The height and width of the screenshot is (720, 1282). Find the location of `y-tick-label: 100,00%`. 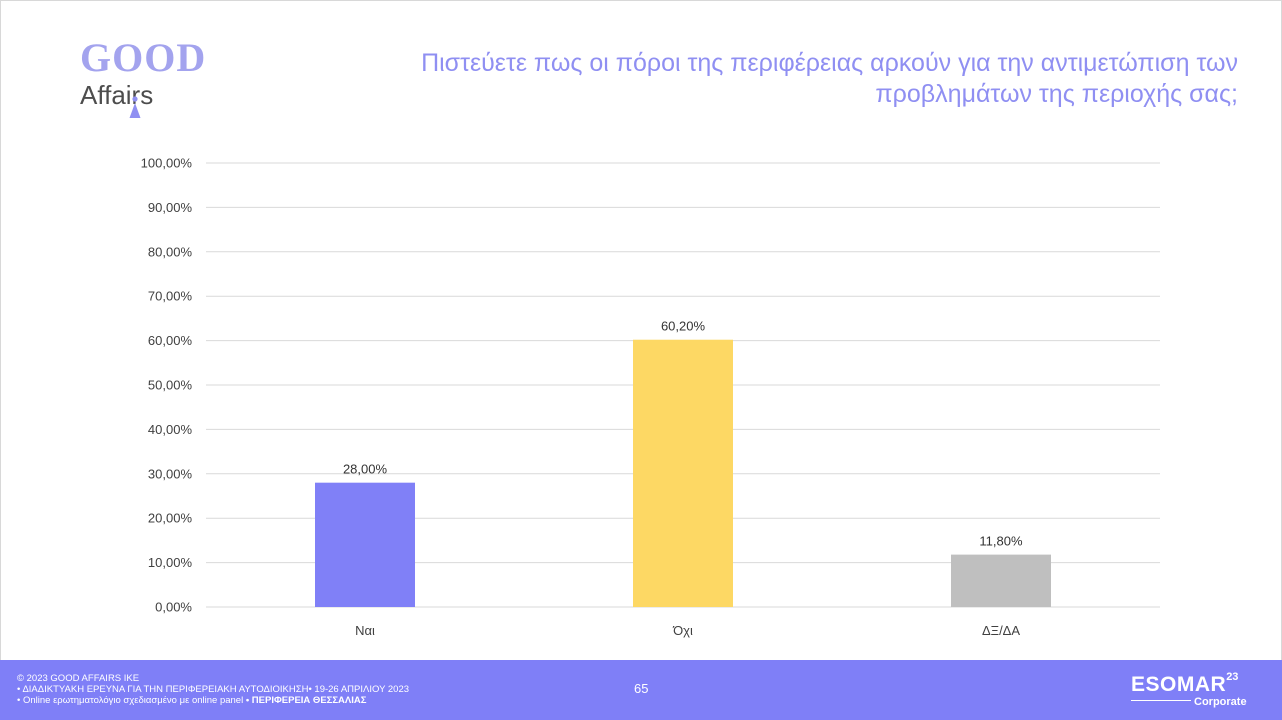

y-tick-label: 100,00% is located at coordinates (167, 163).